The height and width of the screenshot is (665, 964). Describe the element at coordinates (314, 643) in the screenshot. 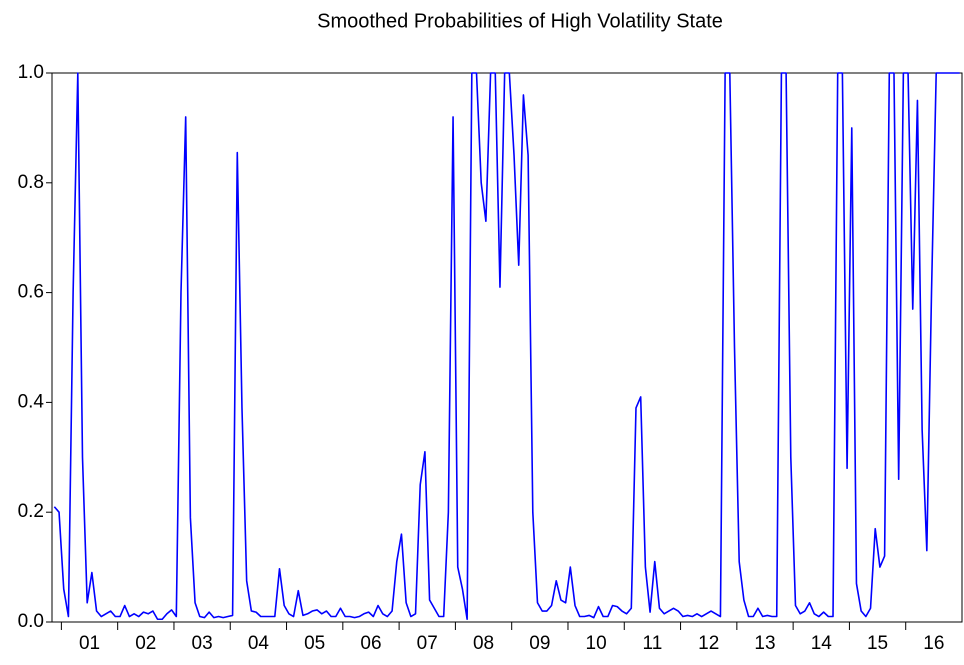

I see `x-tick-label: 05` at that location.